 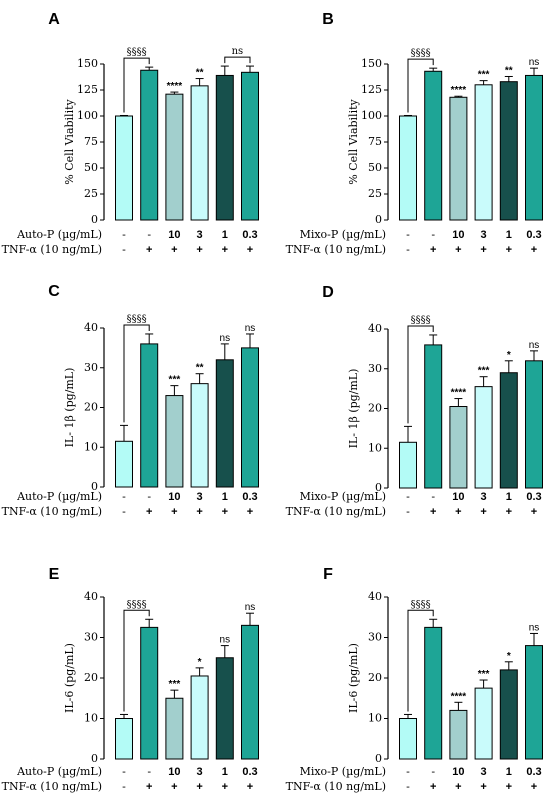 I want to click on dose-value: 10, so click(x=458, y=497).